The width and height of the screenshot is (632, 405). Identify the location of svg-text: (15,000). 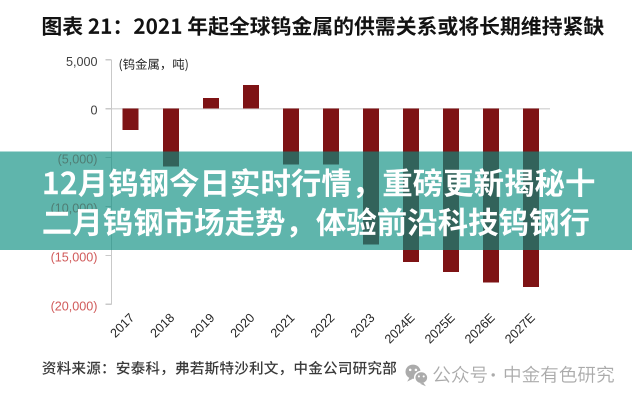
(74, 257).